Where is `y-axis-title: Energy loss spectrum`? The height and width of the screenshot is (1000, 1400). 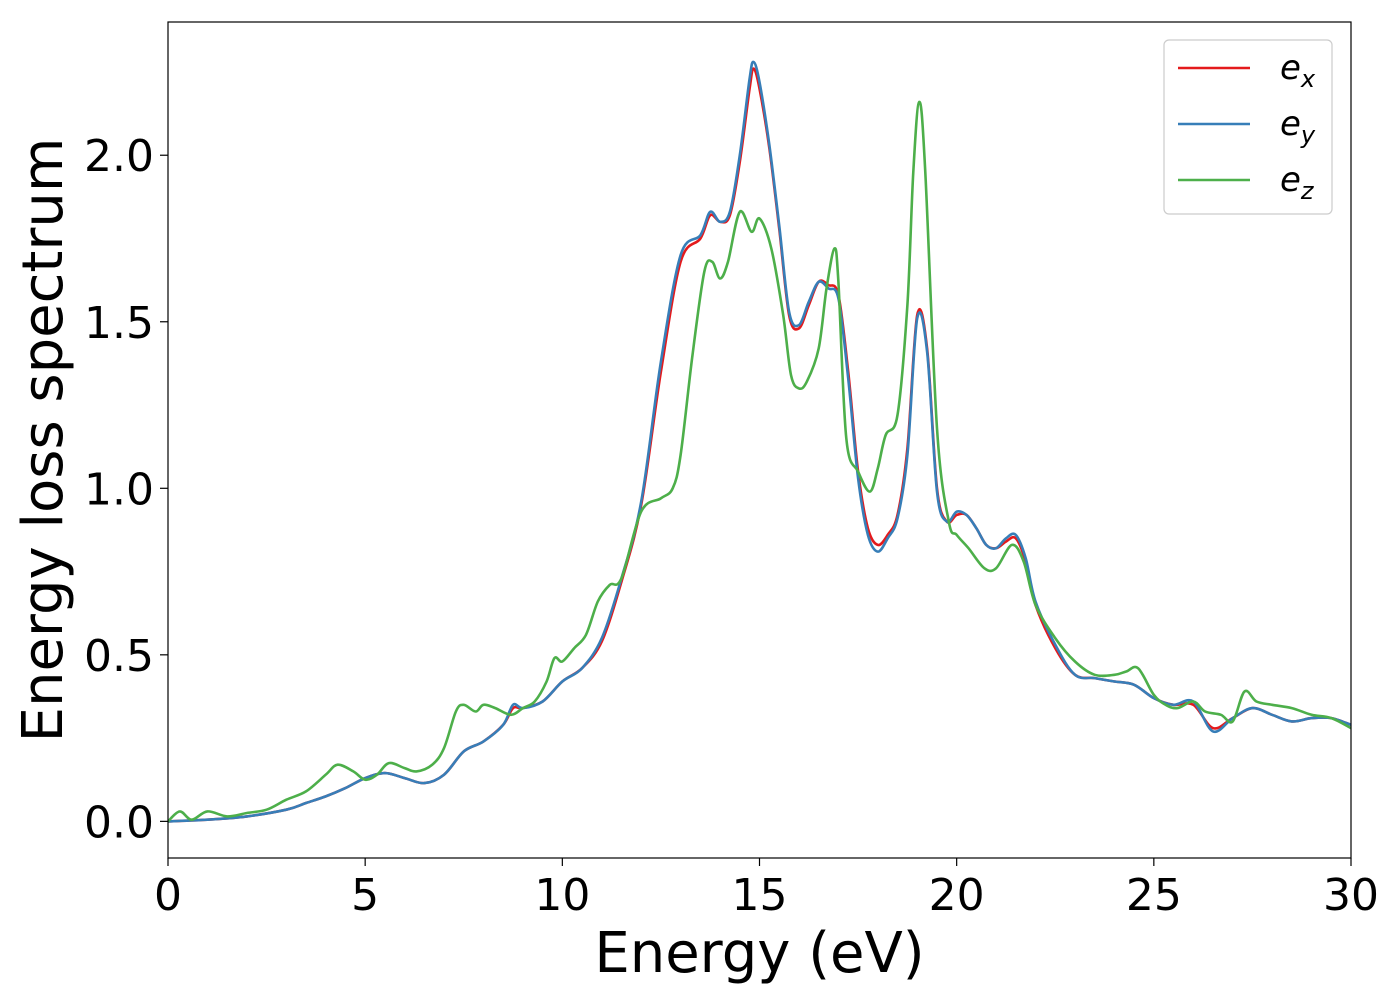 y-axis-title: Energy loss spectrum is located at coordinates (43, 440).